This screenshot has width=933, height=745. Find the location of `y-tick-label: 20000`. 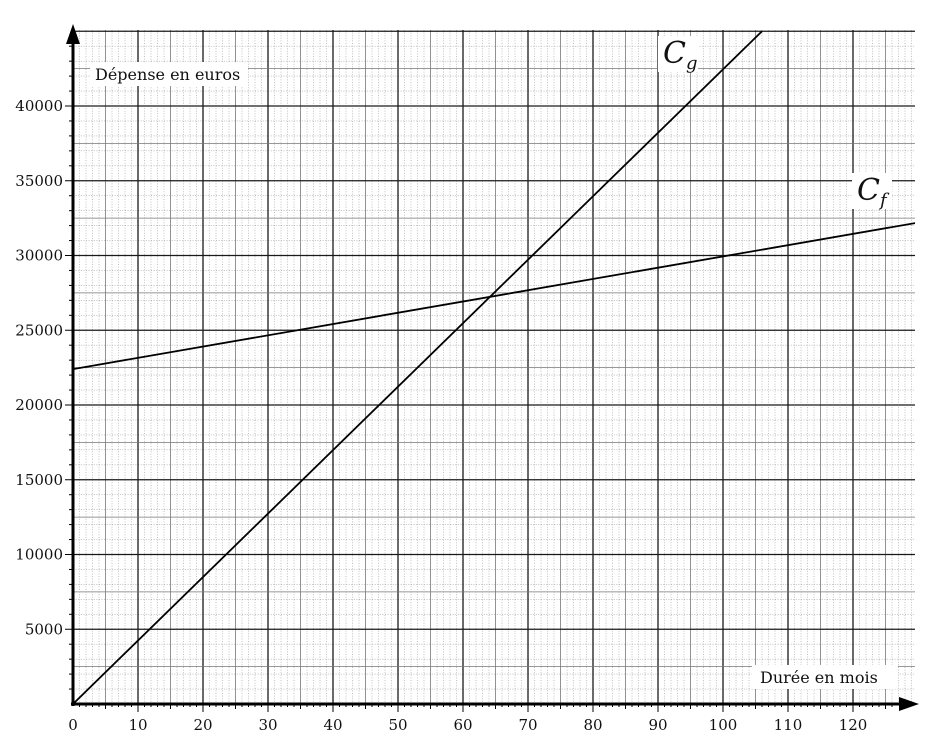

y-tick-label: 20000 is located at coordinates (39, 405).